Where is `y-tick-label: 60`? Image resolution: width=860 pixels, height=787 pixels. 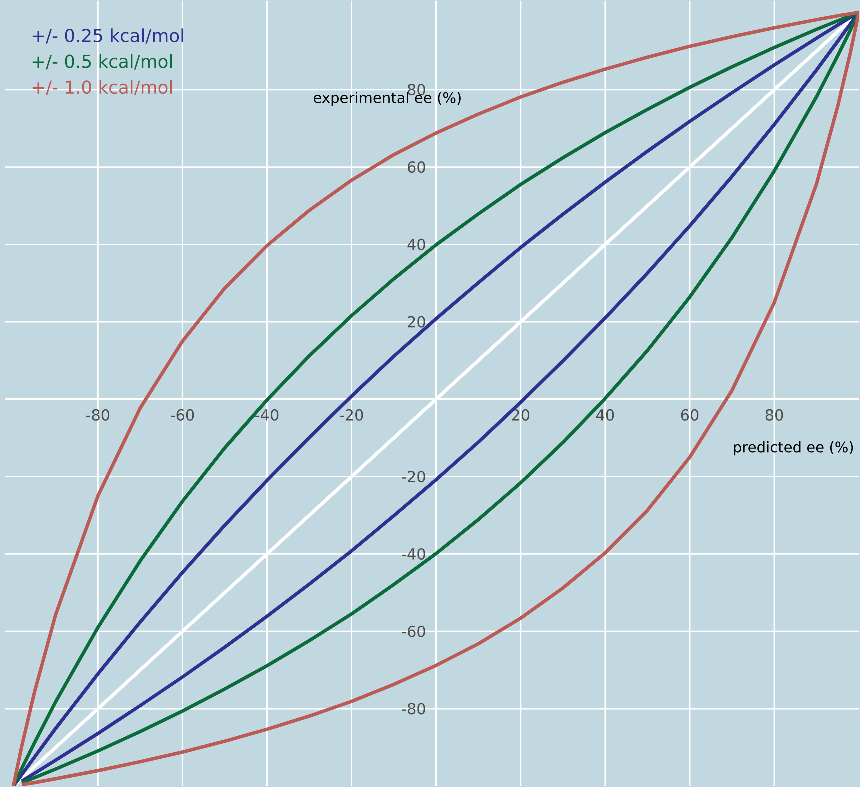
y-tick-label: 60 is located at coordinates (417, 167).